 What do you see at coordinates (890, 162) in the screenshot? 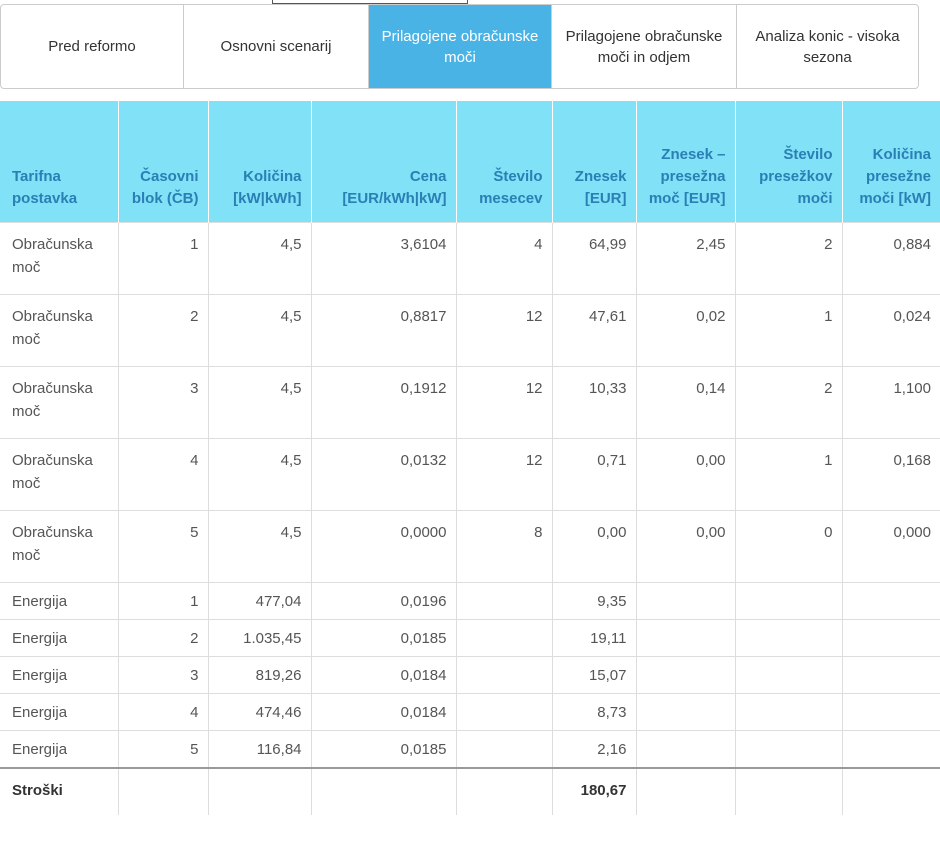
I see `column-header: Količina presežne moči [kW]` at bounding box center [890, 162].